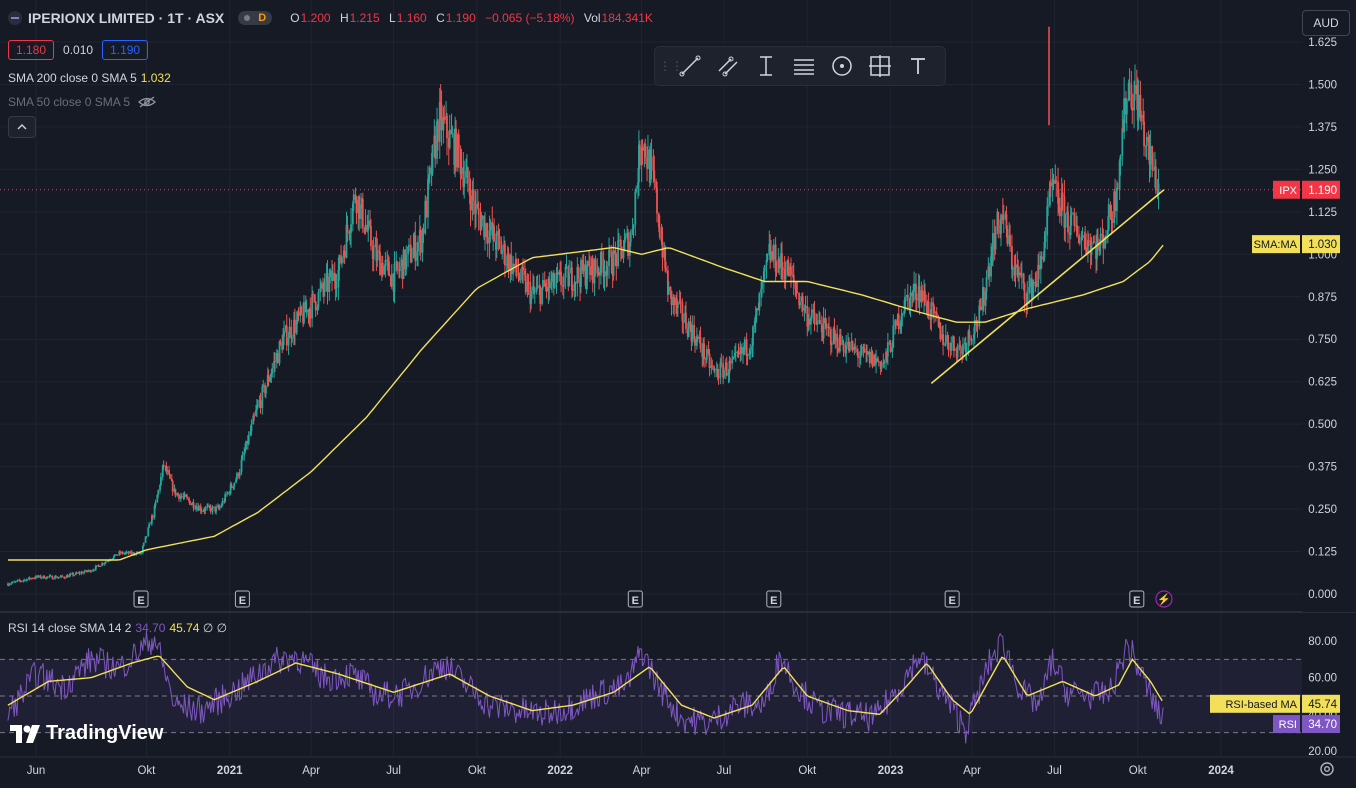  What do you see at coordinates (728, 66) in the screenshot?
I see `parallel-channel-icon` at bounding box center [728, 66].